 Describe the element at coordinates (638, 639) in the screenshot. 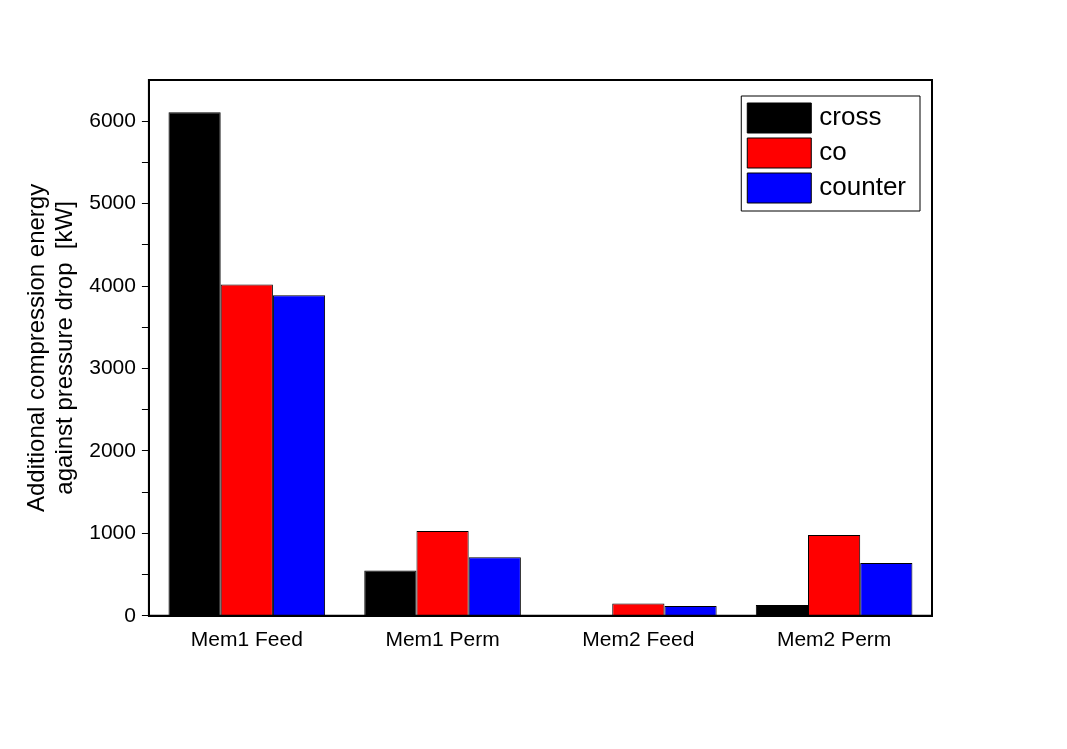

I see `x-tick-label: Mem2 Feed` at that location.